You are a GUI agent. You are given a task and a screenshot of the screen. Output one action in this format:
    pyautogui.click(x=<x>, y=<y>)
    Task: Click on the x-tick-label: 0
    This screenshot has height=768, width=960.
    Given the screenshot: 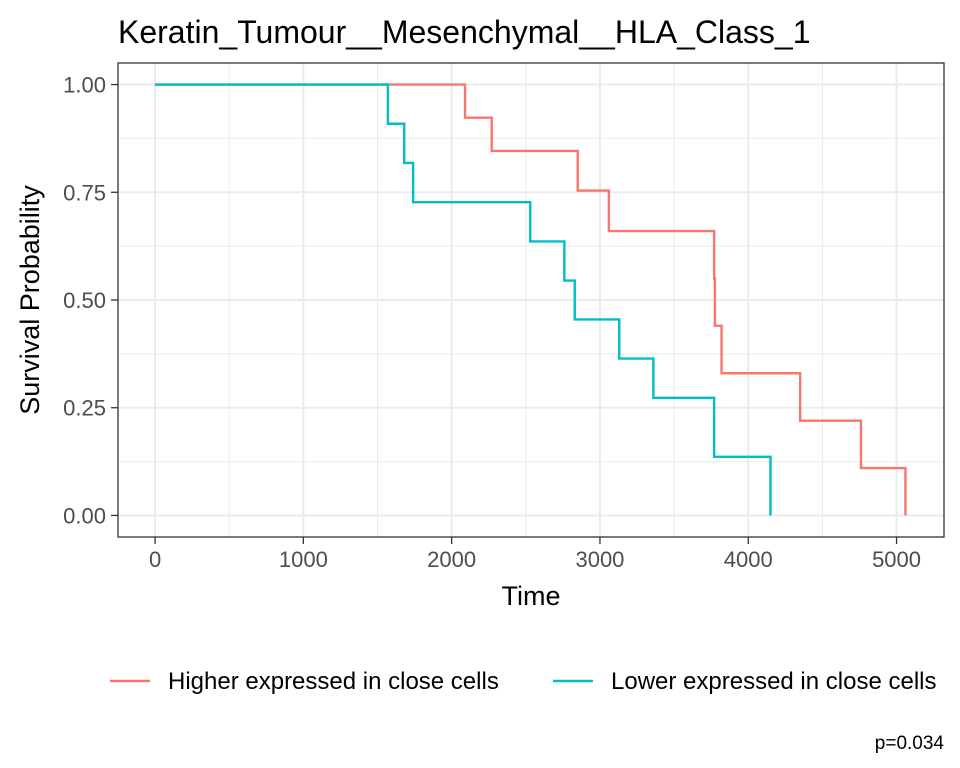 What is the action you would take?
    pyautogui.click(x=155, y=559)
    